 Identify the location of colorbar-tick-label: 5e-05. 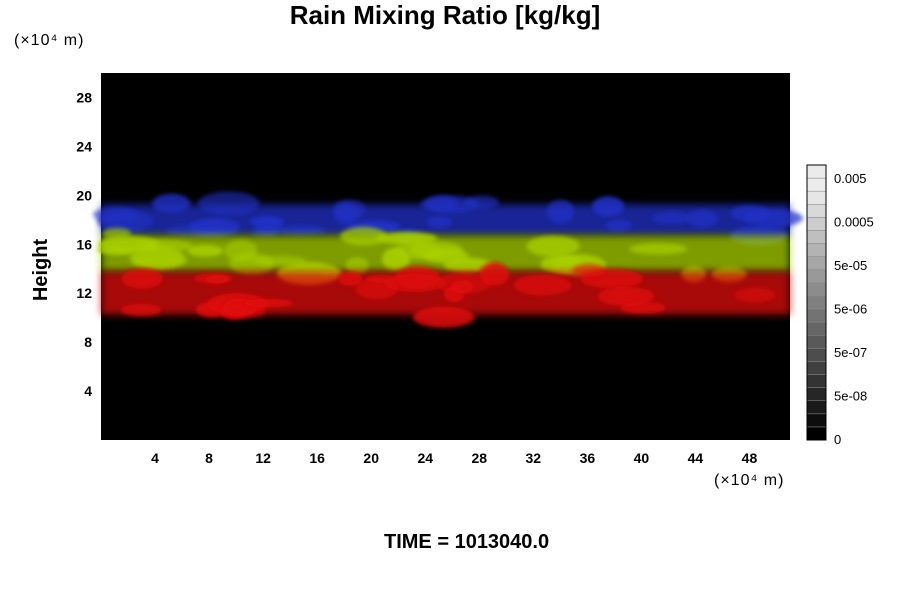
(850, 265).